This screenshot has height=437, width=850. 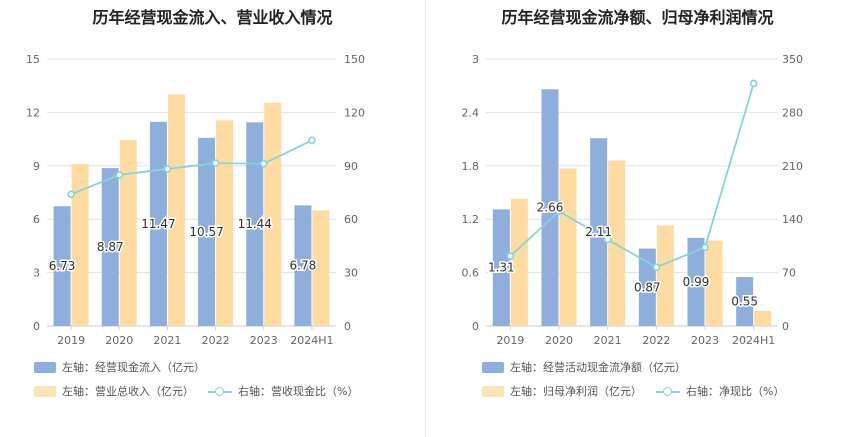 I want to click on legend-label: 左轴：归母净利润（亿元）, so click(x=576, y=391).